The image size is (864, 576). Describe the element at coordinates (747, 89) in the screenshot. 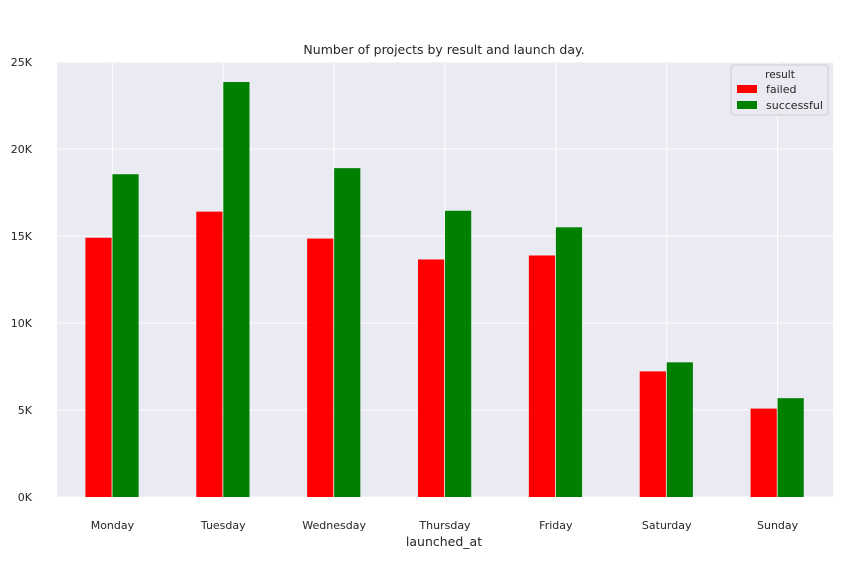

I see `legend-swatch-failed` at that location.